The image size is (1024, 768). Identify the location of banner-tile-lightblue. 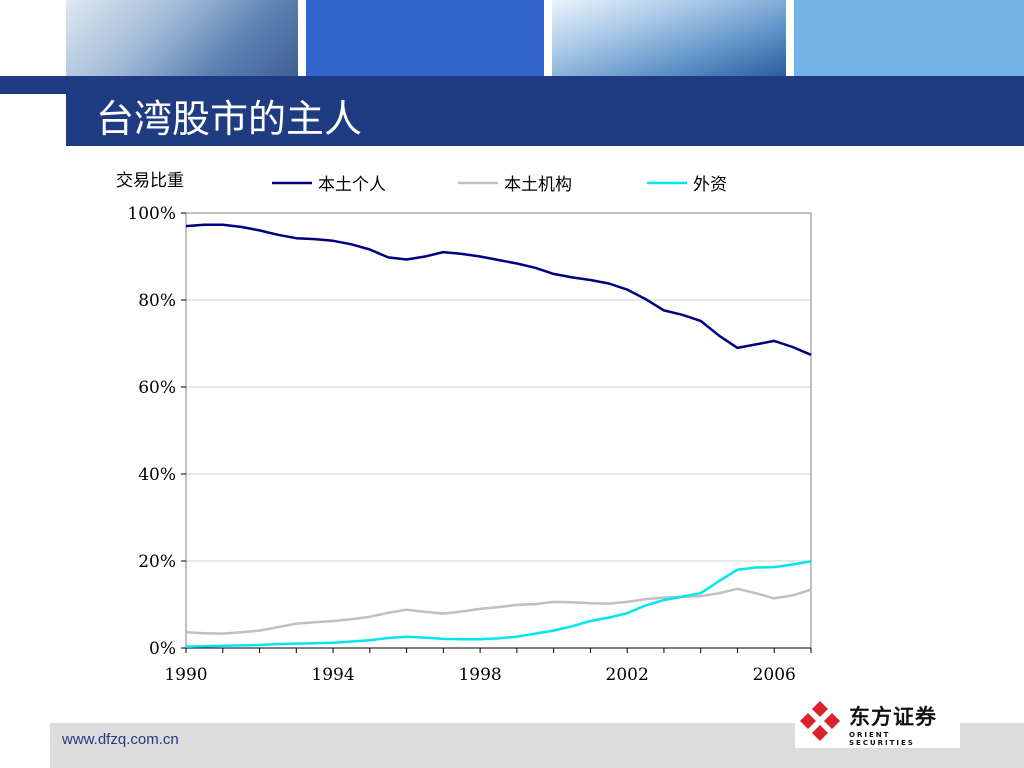
(909, 38).